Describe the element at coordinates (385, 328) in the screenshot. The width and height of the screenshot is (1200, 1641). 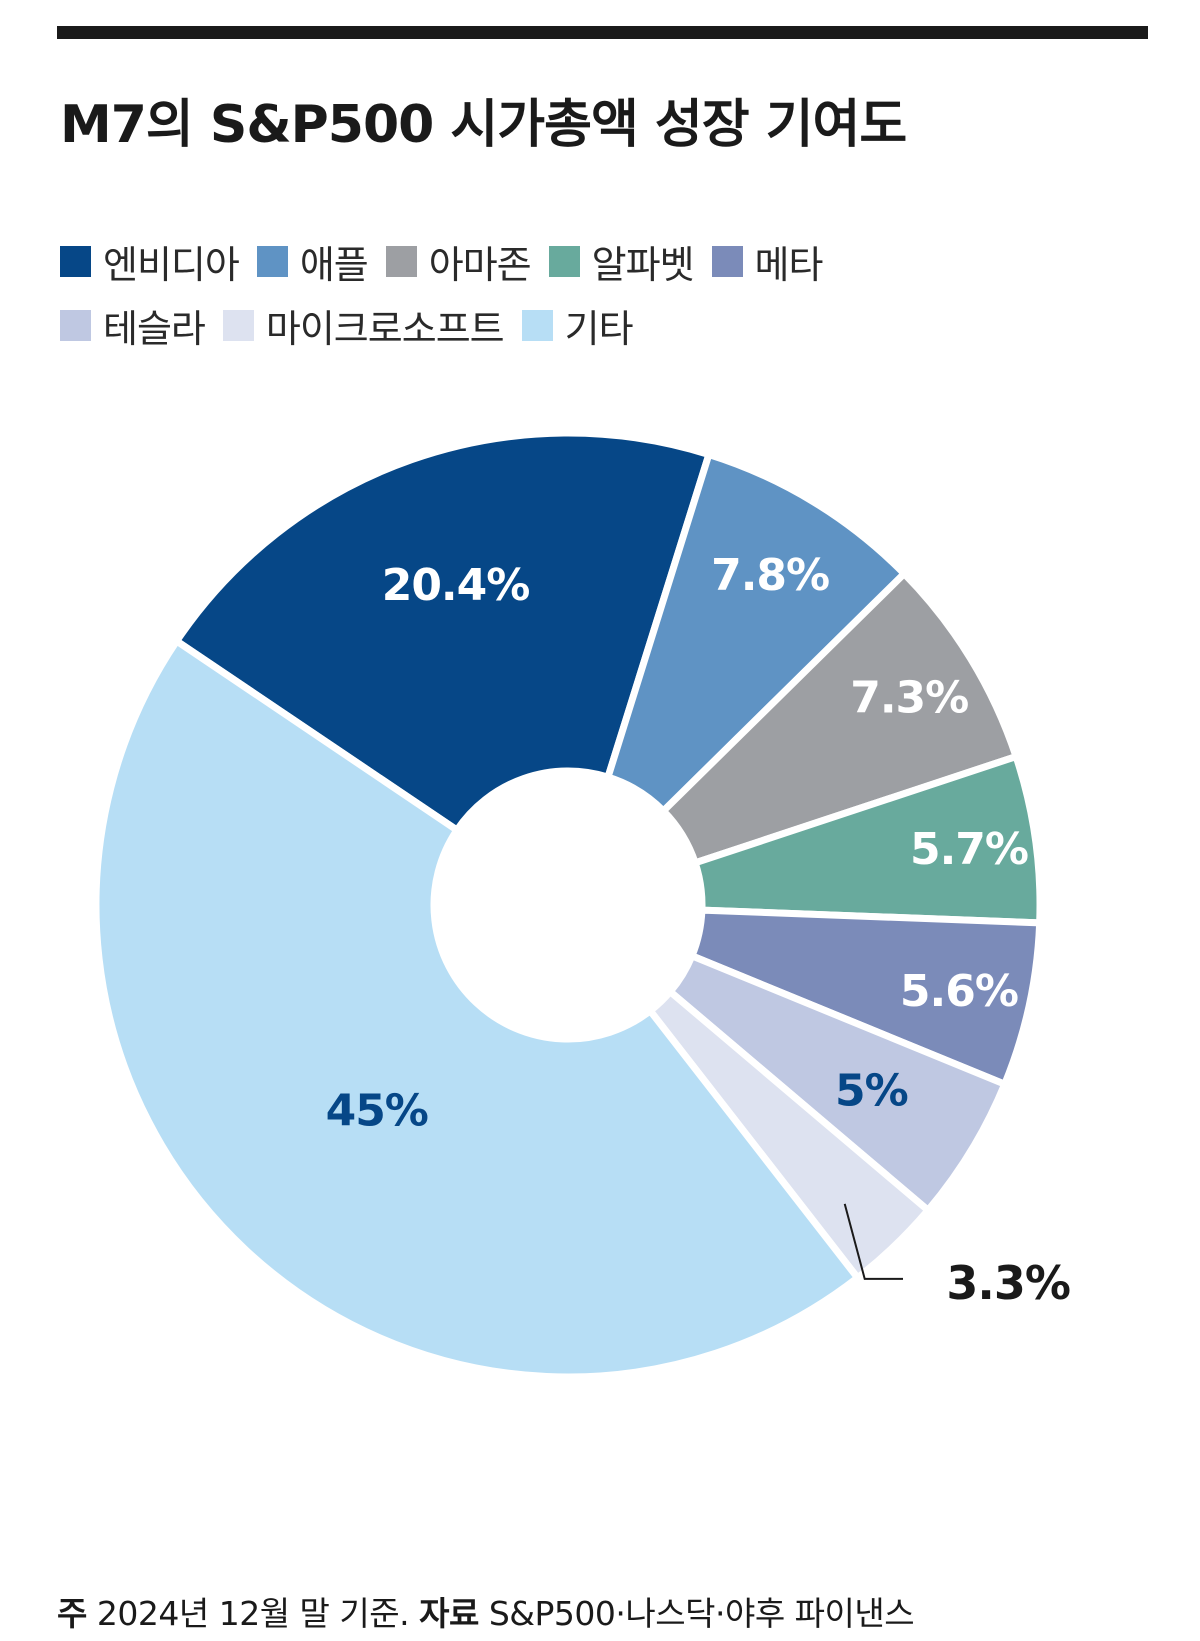
I see `legend-label: 마이크로소프트` at that location.